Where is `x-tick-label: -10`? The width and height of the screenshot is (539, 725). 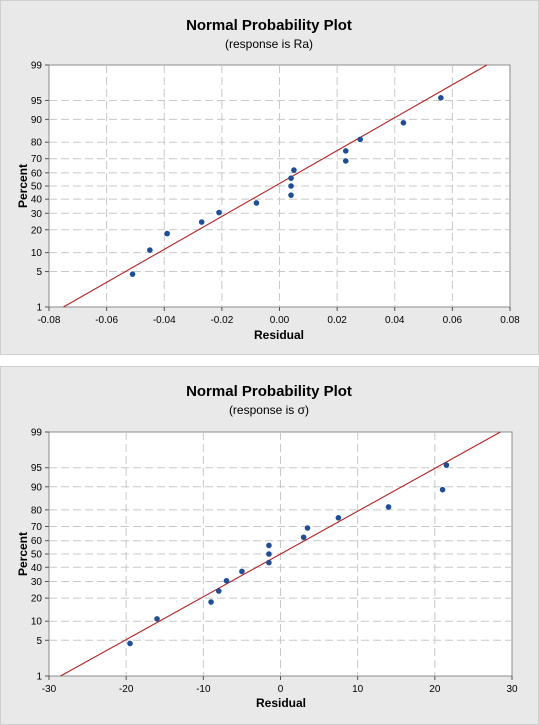 x-tick-label: -10 is located at coordinates (203, 689).